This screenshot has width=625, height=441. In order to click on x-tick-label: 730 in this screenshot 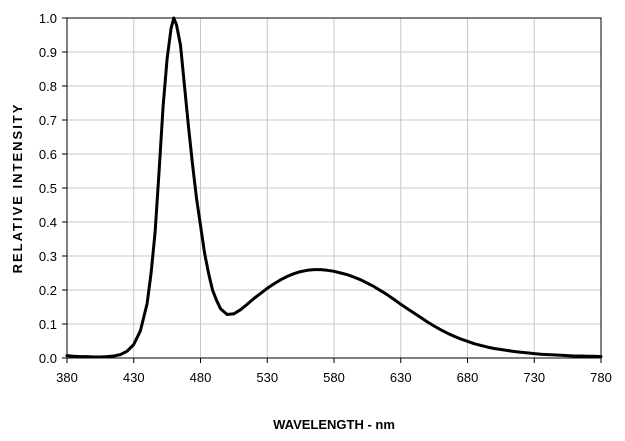, I will do `click(534, 377)`.